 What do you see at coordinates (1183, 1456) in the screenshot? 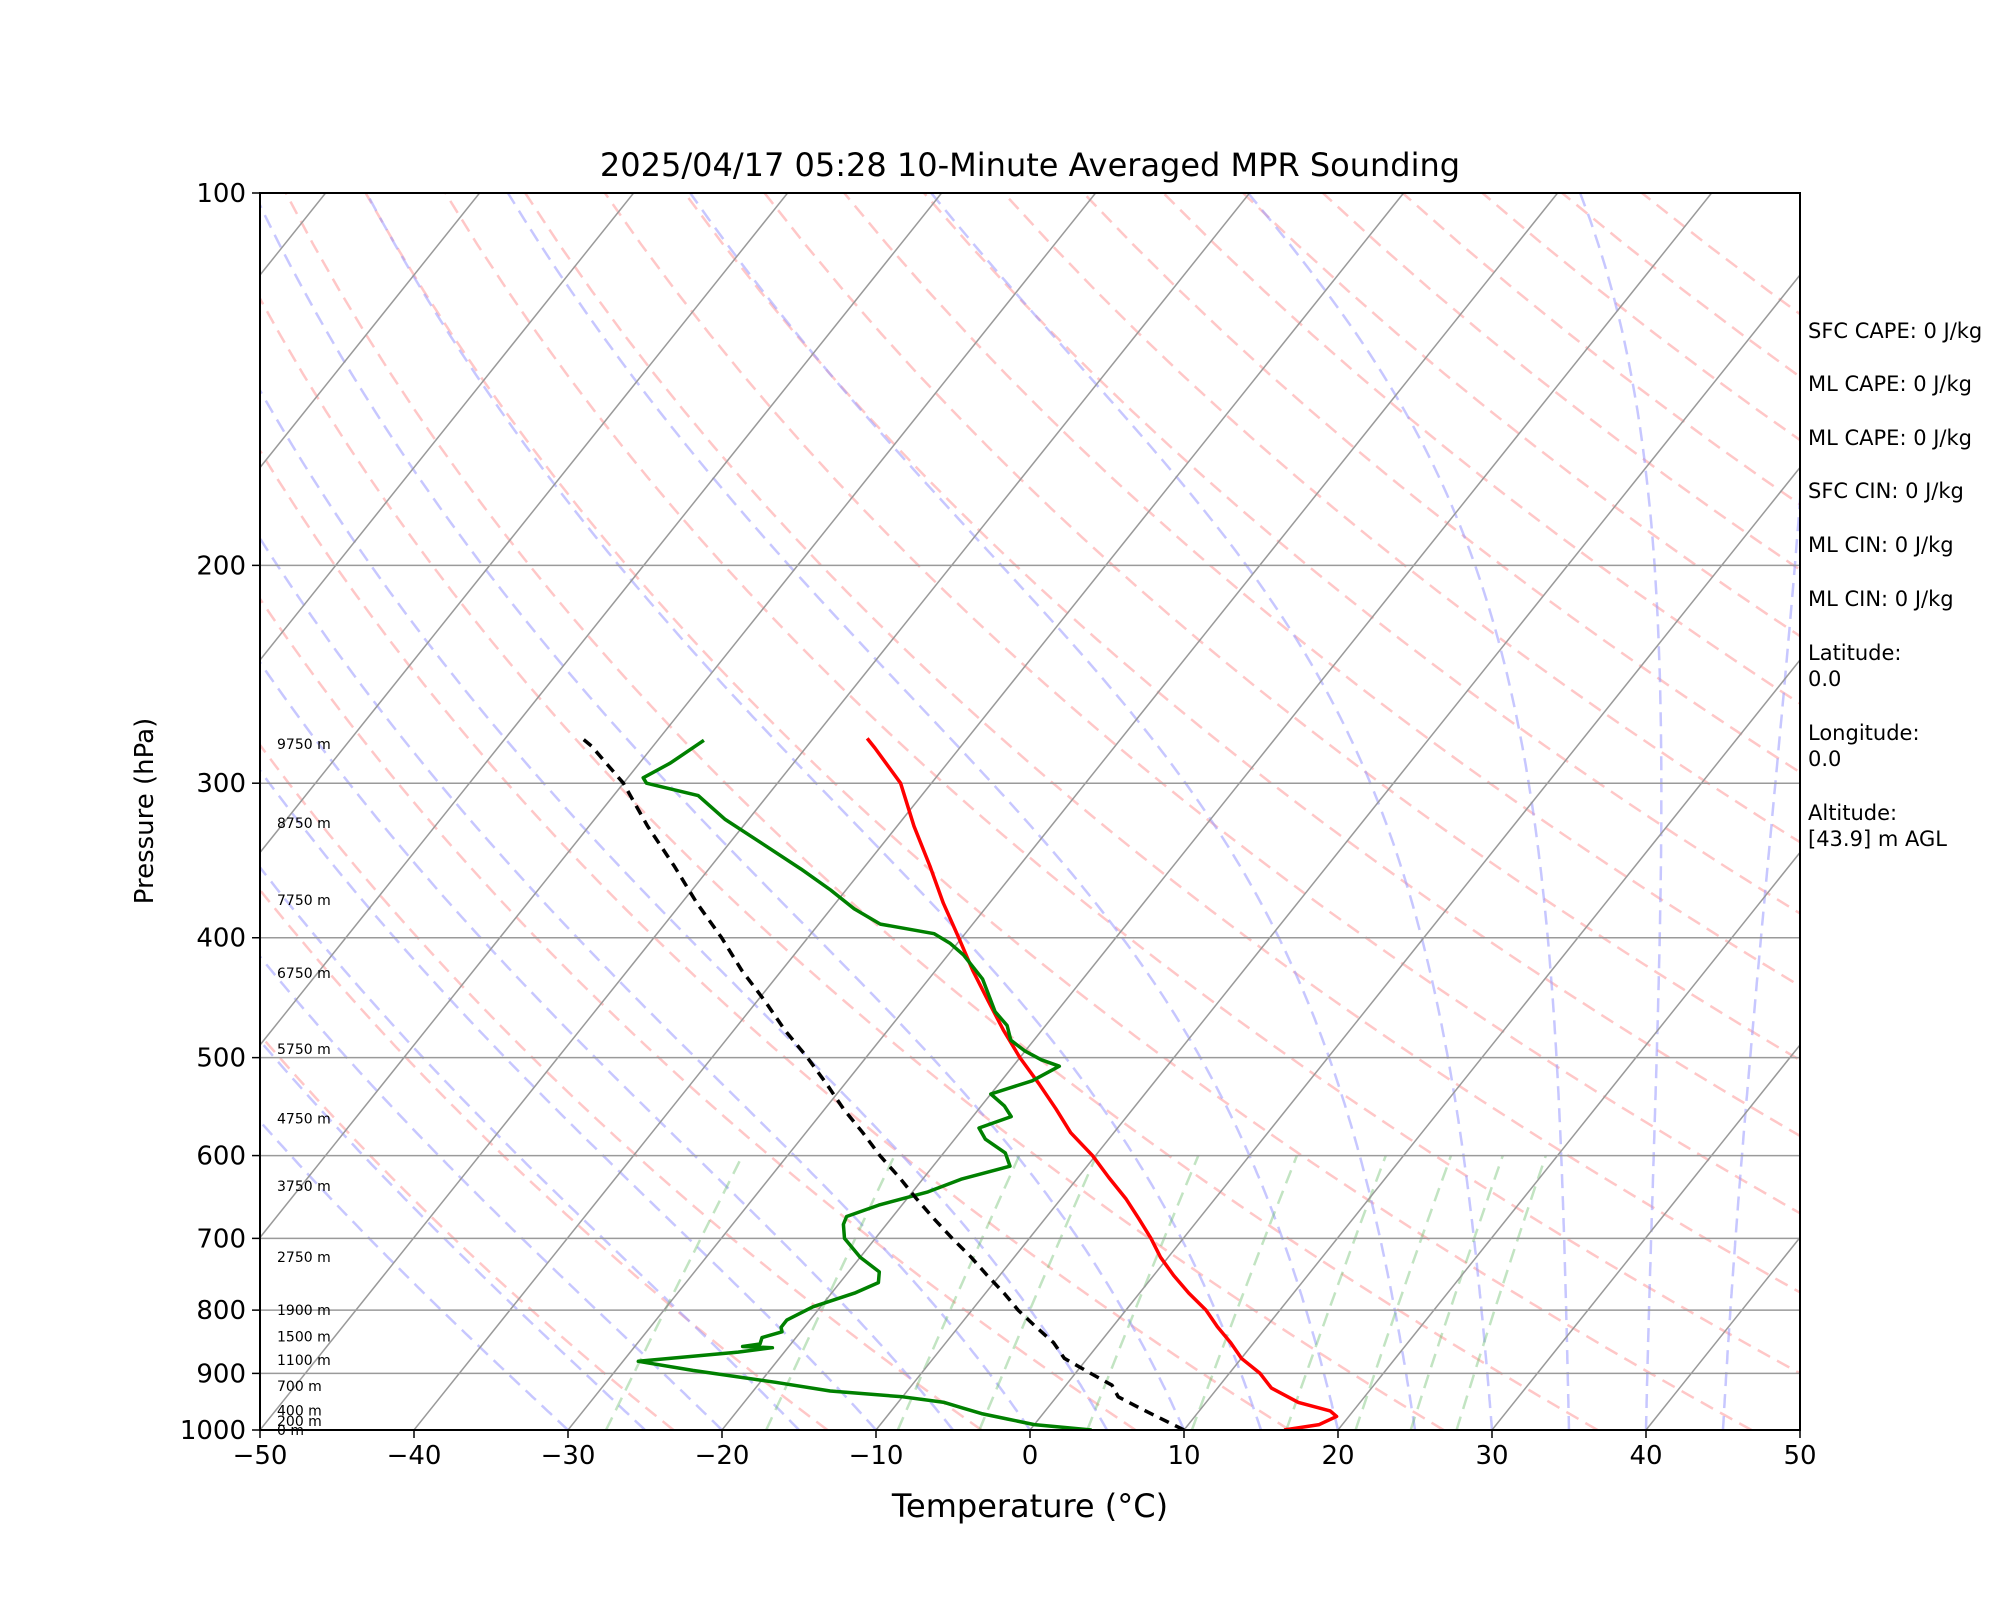
I see `x-tick-label: 10` at bounding box center [1183, 1456].